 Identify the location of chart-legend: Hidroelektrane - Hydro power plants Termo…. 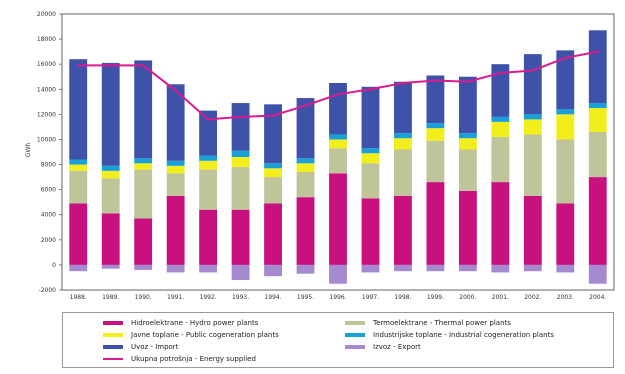
(338, 340).